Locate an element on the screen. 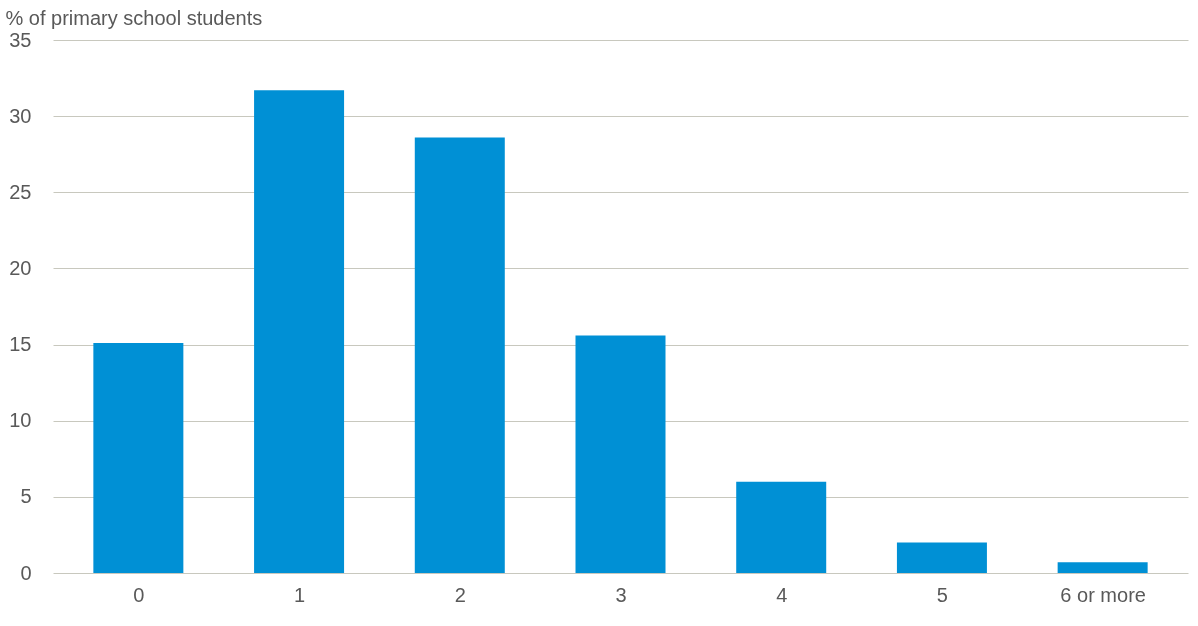  y-tick-label: 15 is located at coordinates (20, 344).